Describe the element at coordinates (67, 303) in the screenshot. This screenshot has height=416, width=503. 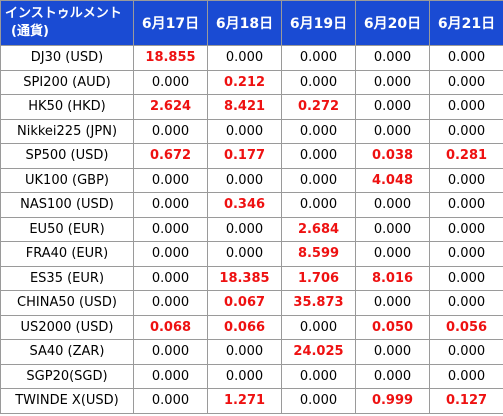
I see `instrument-name-cell: CHINA50 (USD)` at that location.